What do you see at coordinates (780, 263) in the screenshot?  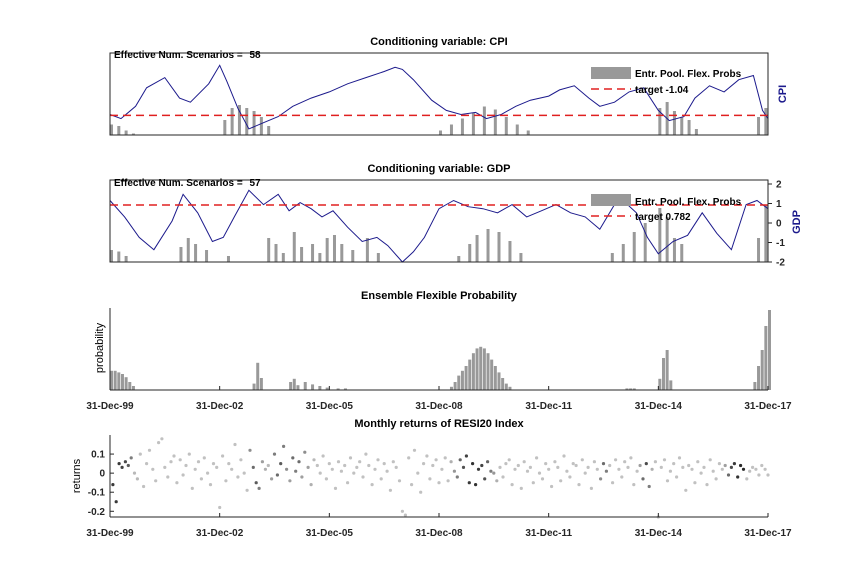 I see `gdp-ytick-label: -2` at bounding box center [780, 263].